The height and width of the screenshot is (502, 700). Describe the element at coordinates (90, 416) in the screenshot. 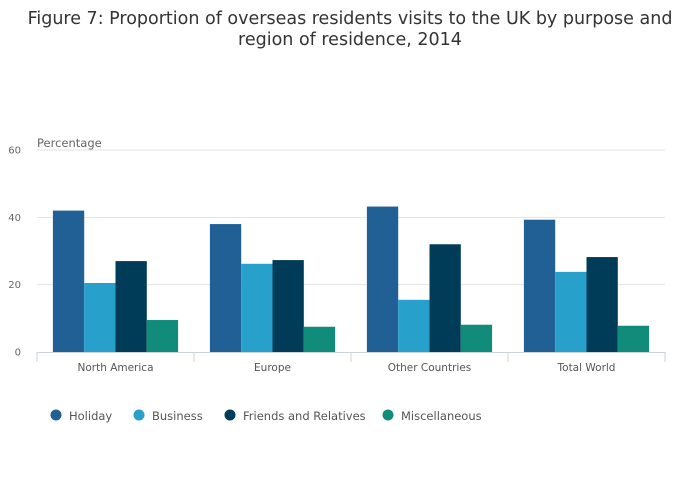

I see `legend-label: Holiday` at that location.